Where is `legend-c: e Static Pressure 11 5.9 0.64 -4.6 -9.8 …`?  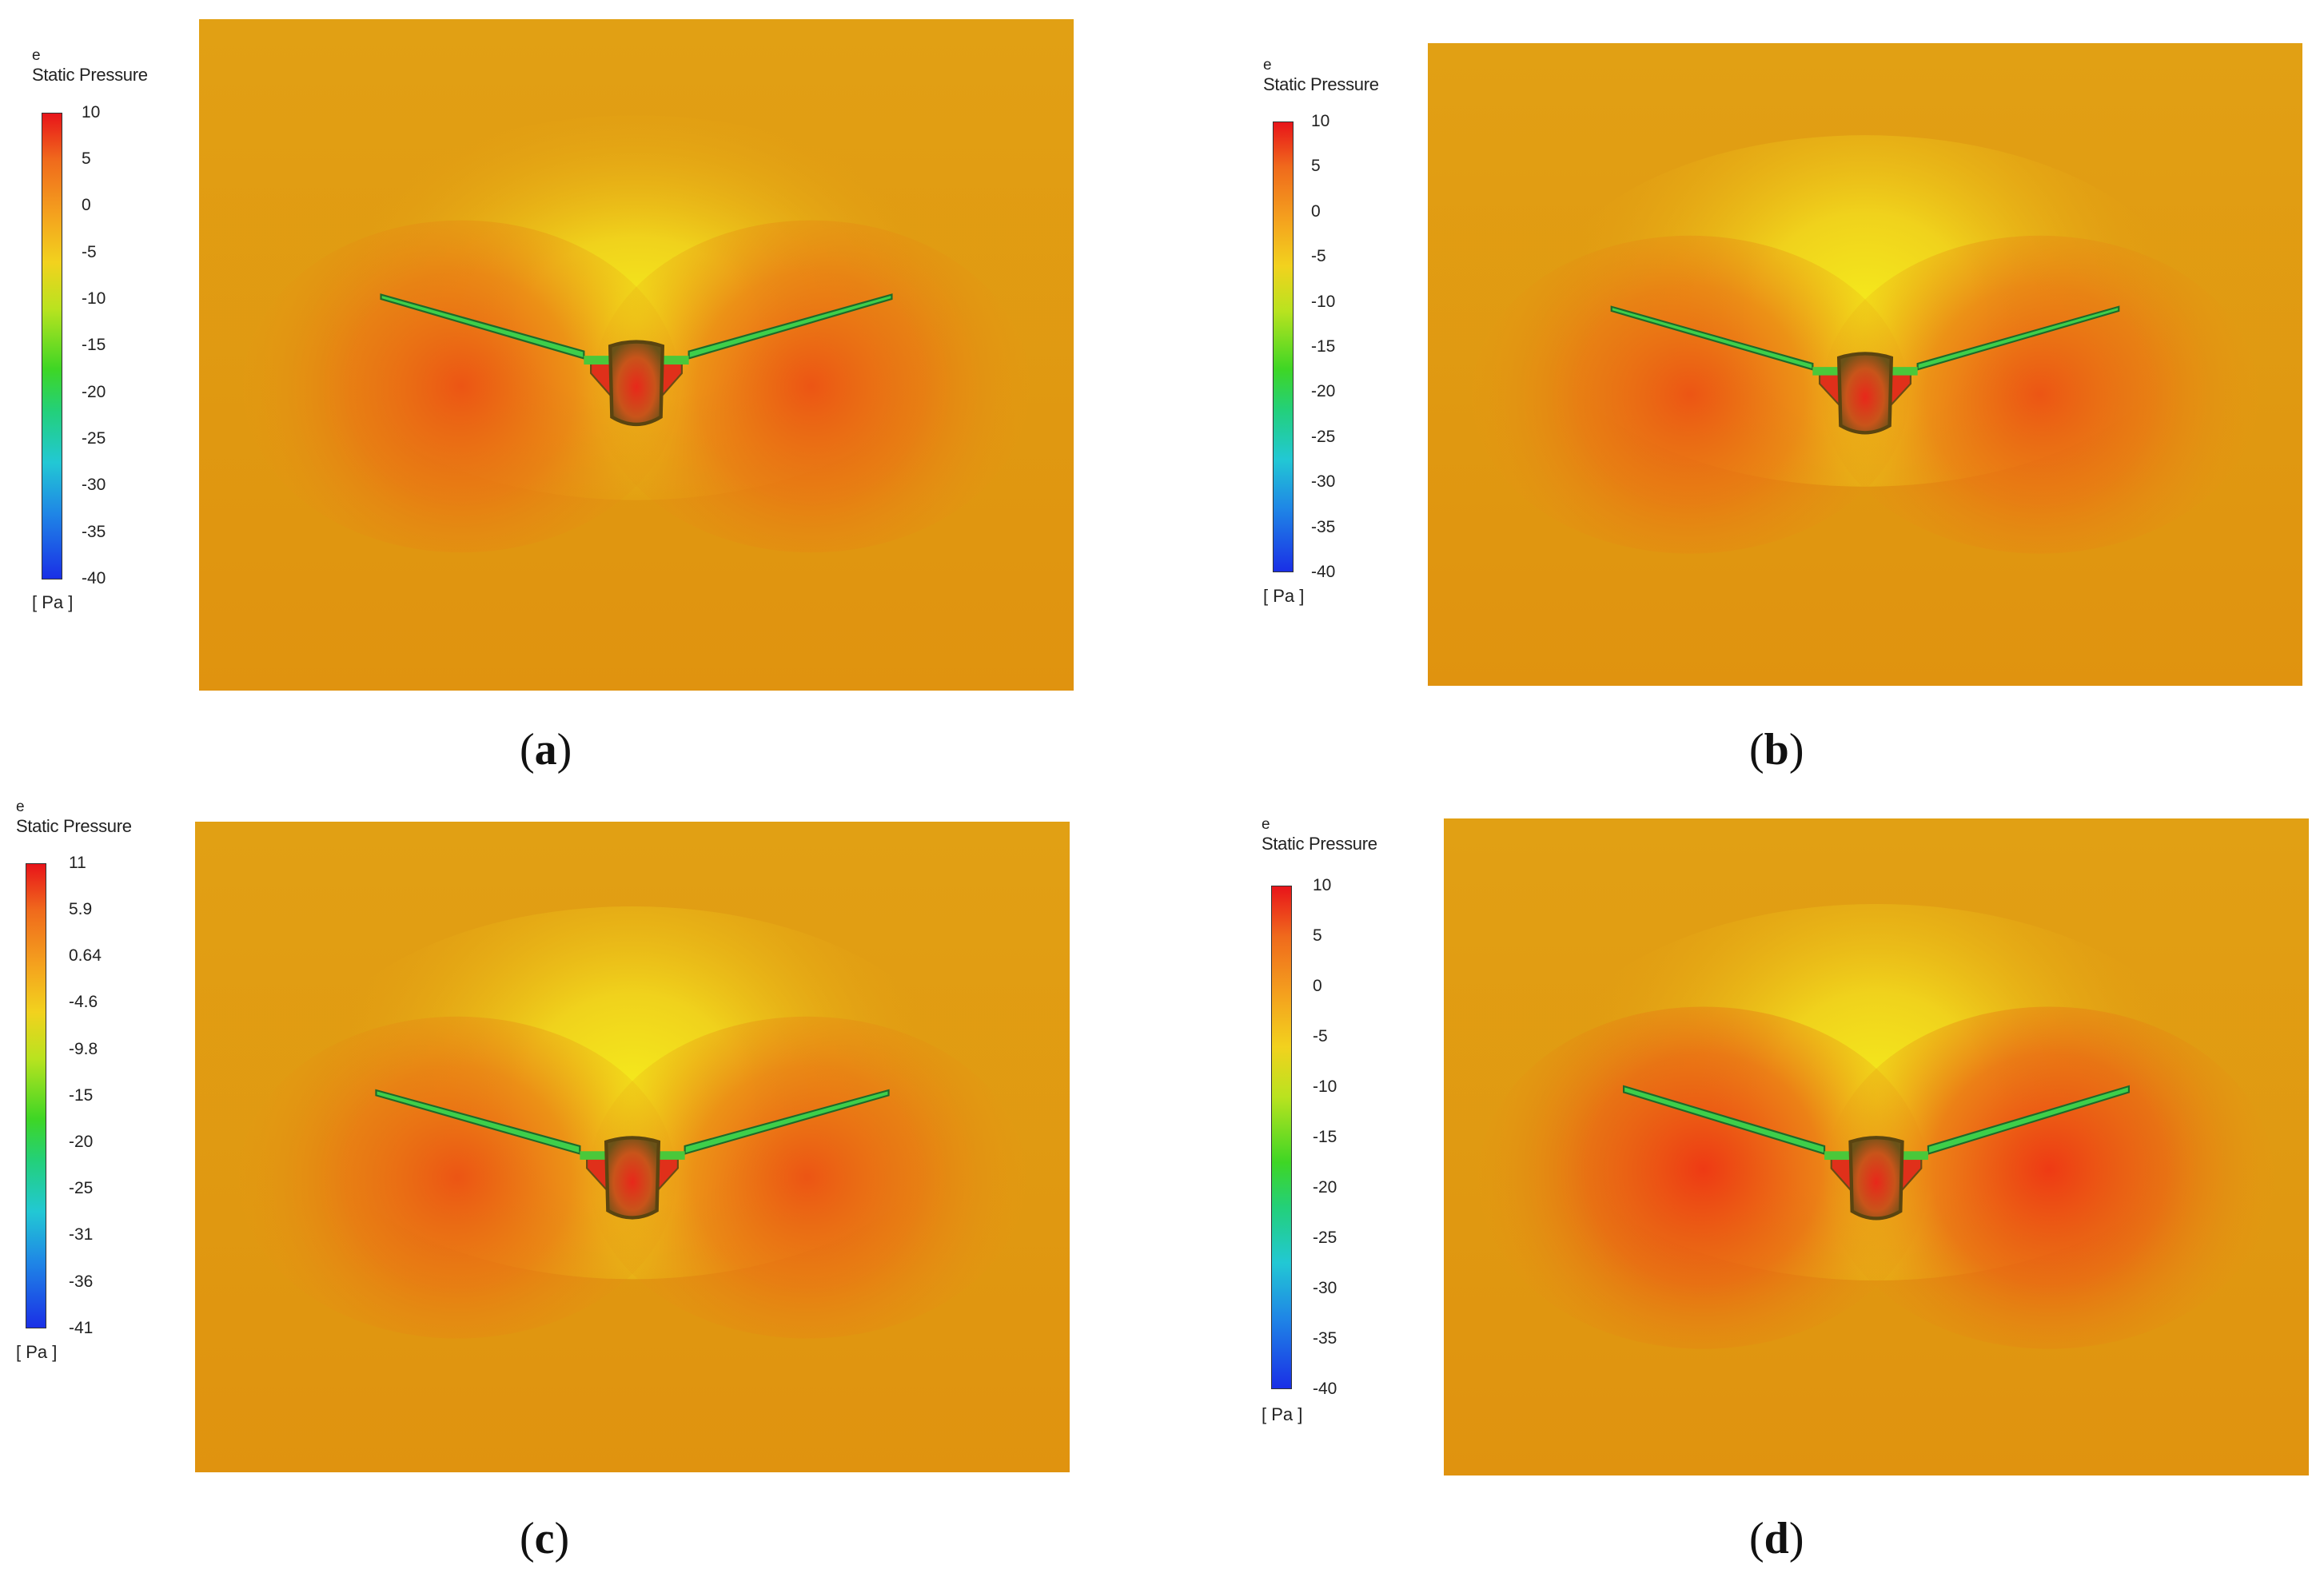
legend-c: e Static Pressure 11 5.9 0.64 -4.6 -9.8 … is located at coordinates (88, 1087).